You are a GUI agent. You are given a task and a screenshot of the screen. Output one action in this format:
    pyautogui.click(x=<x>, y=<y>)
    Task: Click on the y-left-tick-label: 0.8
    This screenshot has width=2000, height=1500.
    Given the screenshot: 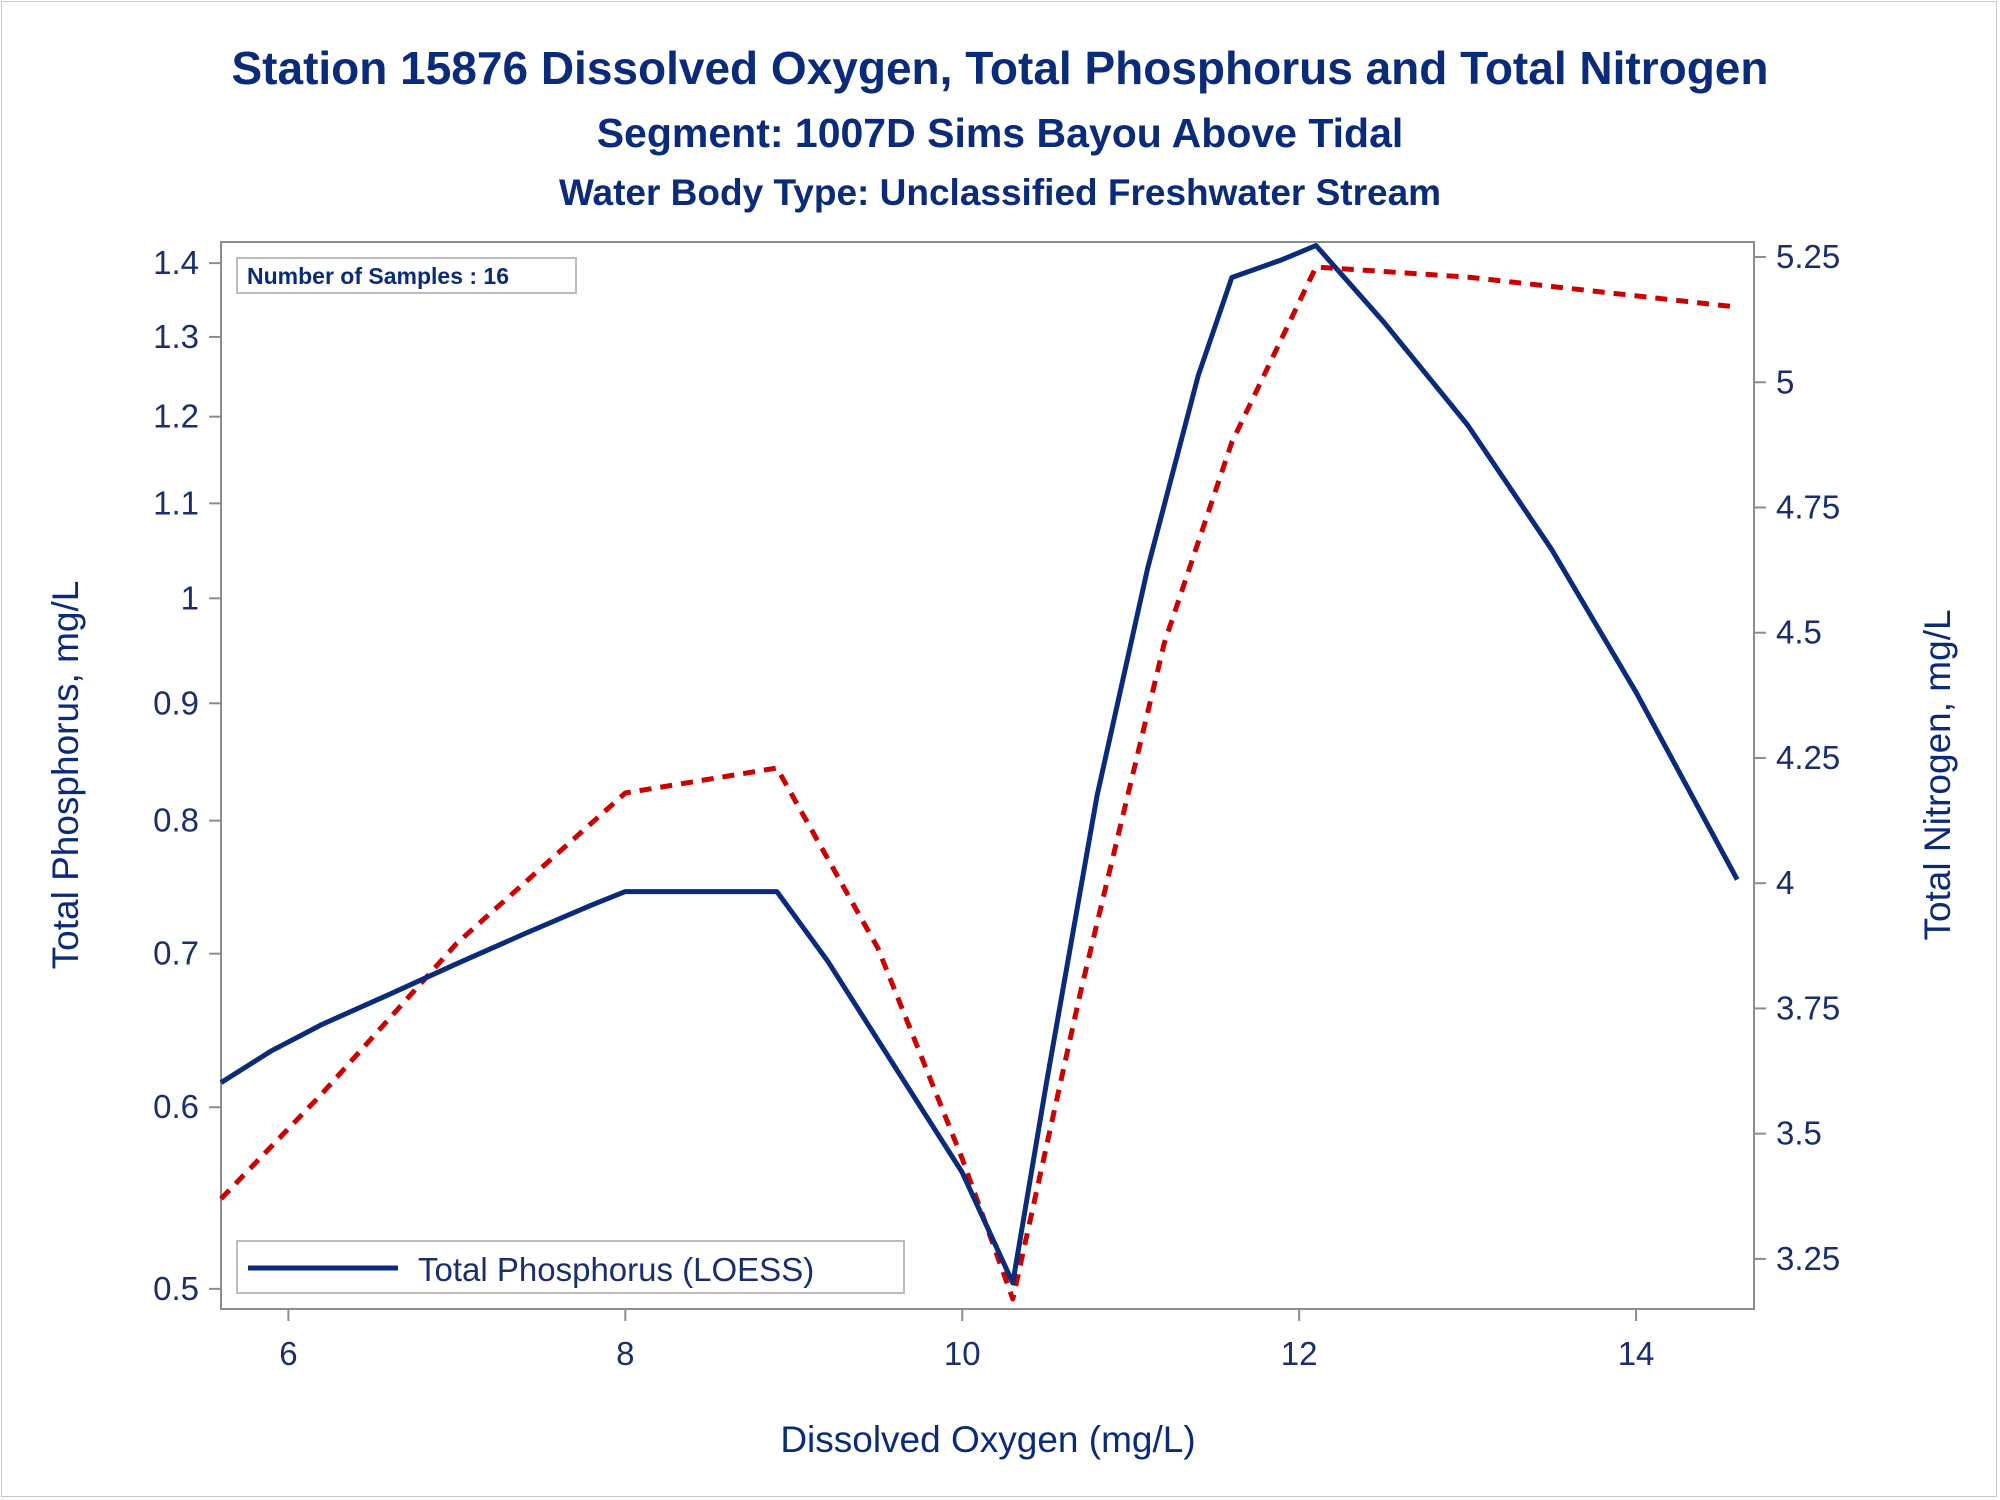 What is the action you would take?
    pyautogui.click(x=176, y=820)
    